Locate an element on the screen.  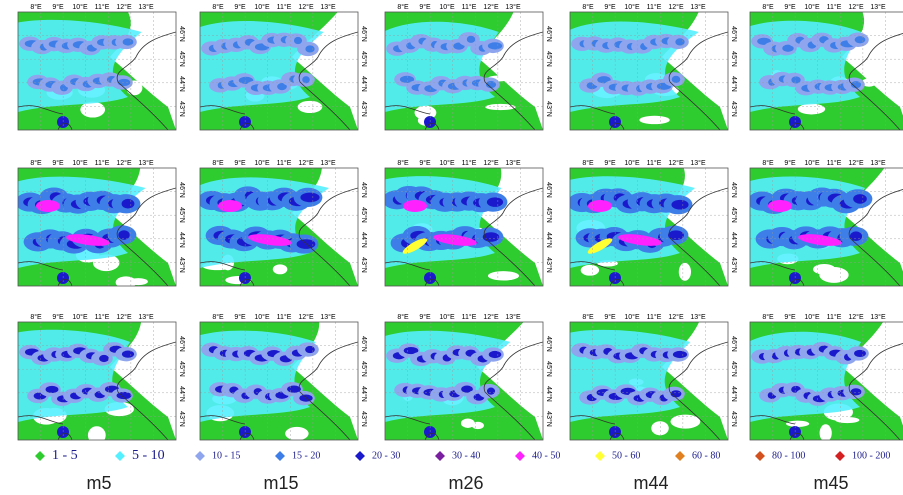
legend-label: 5 - 10 is located at coordinates (148, 455).